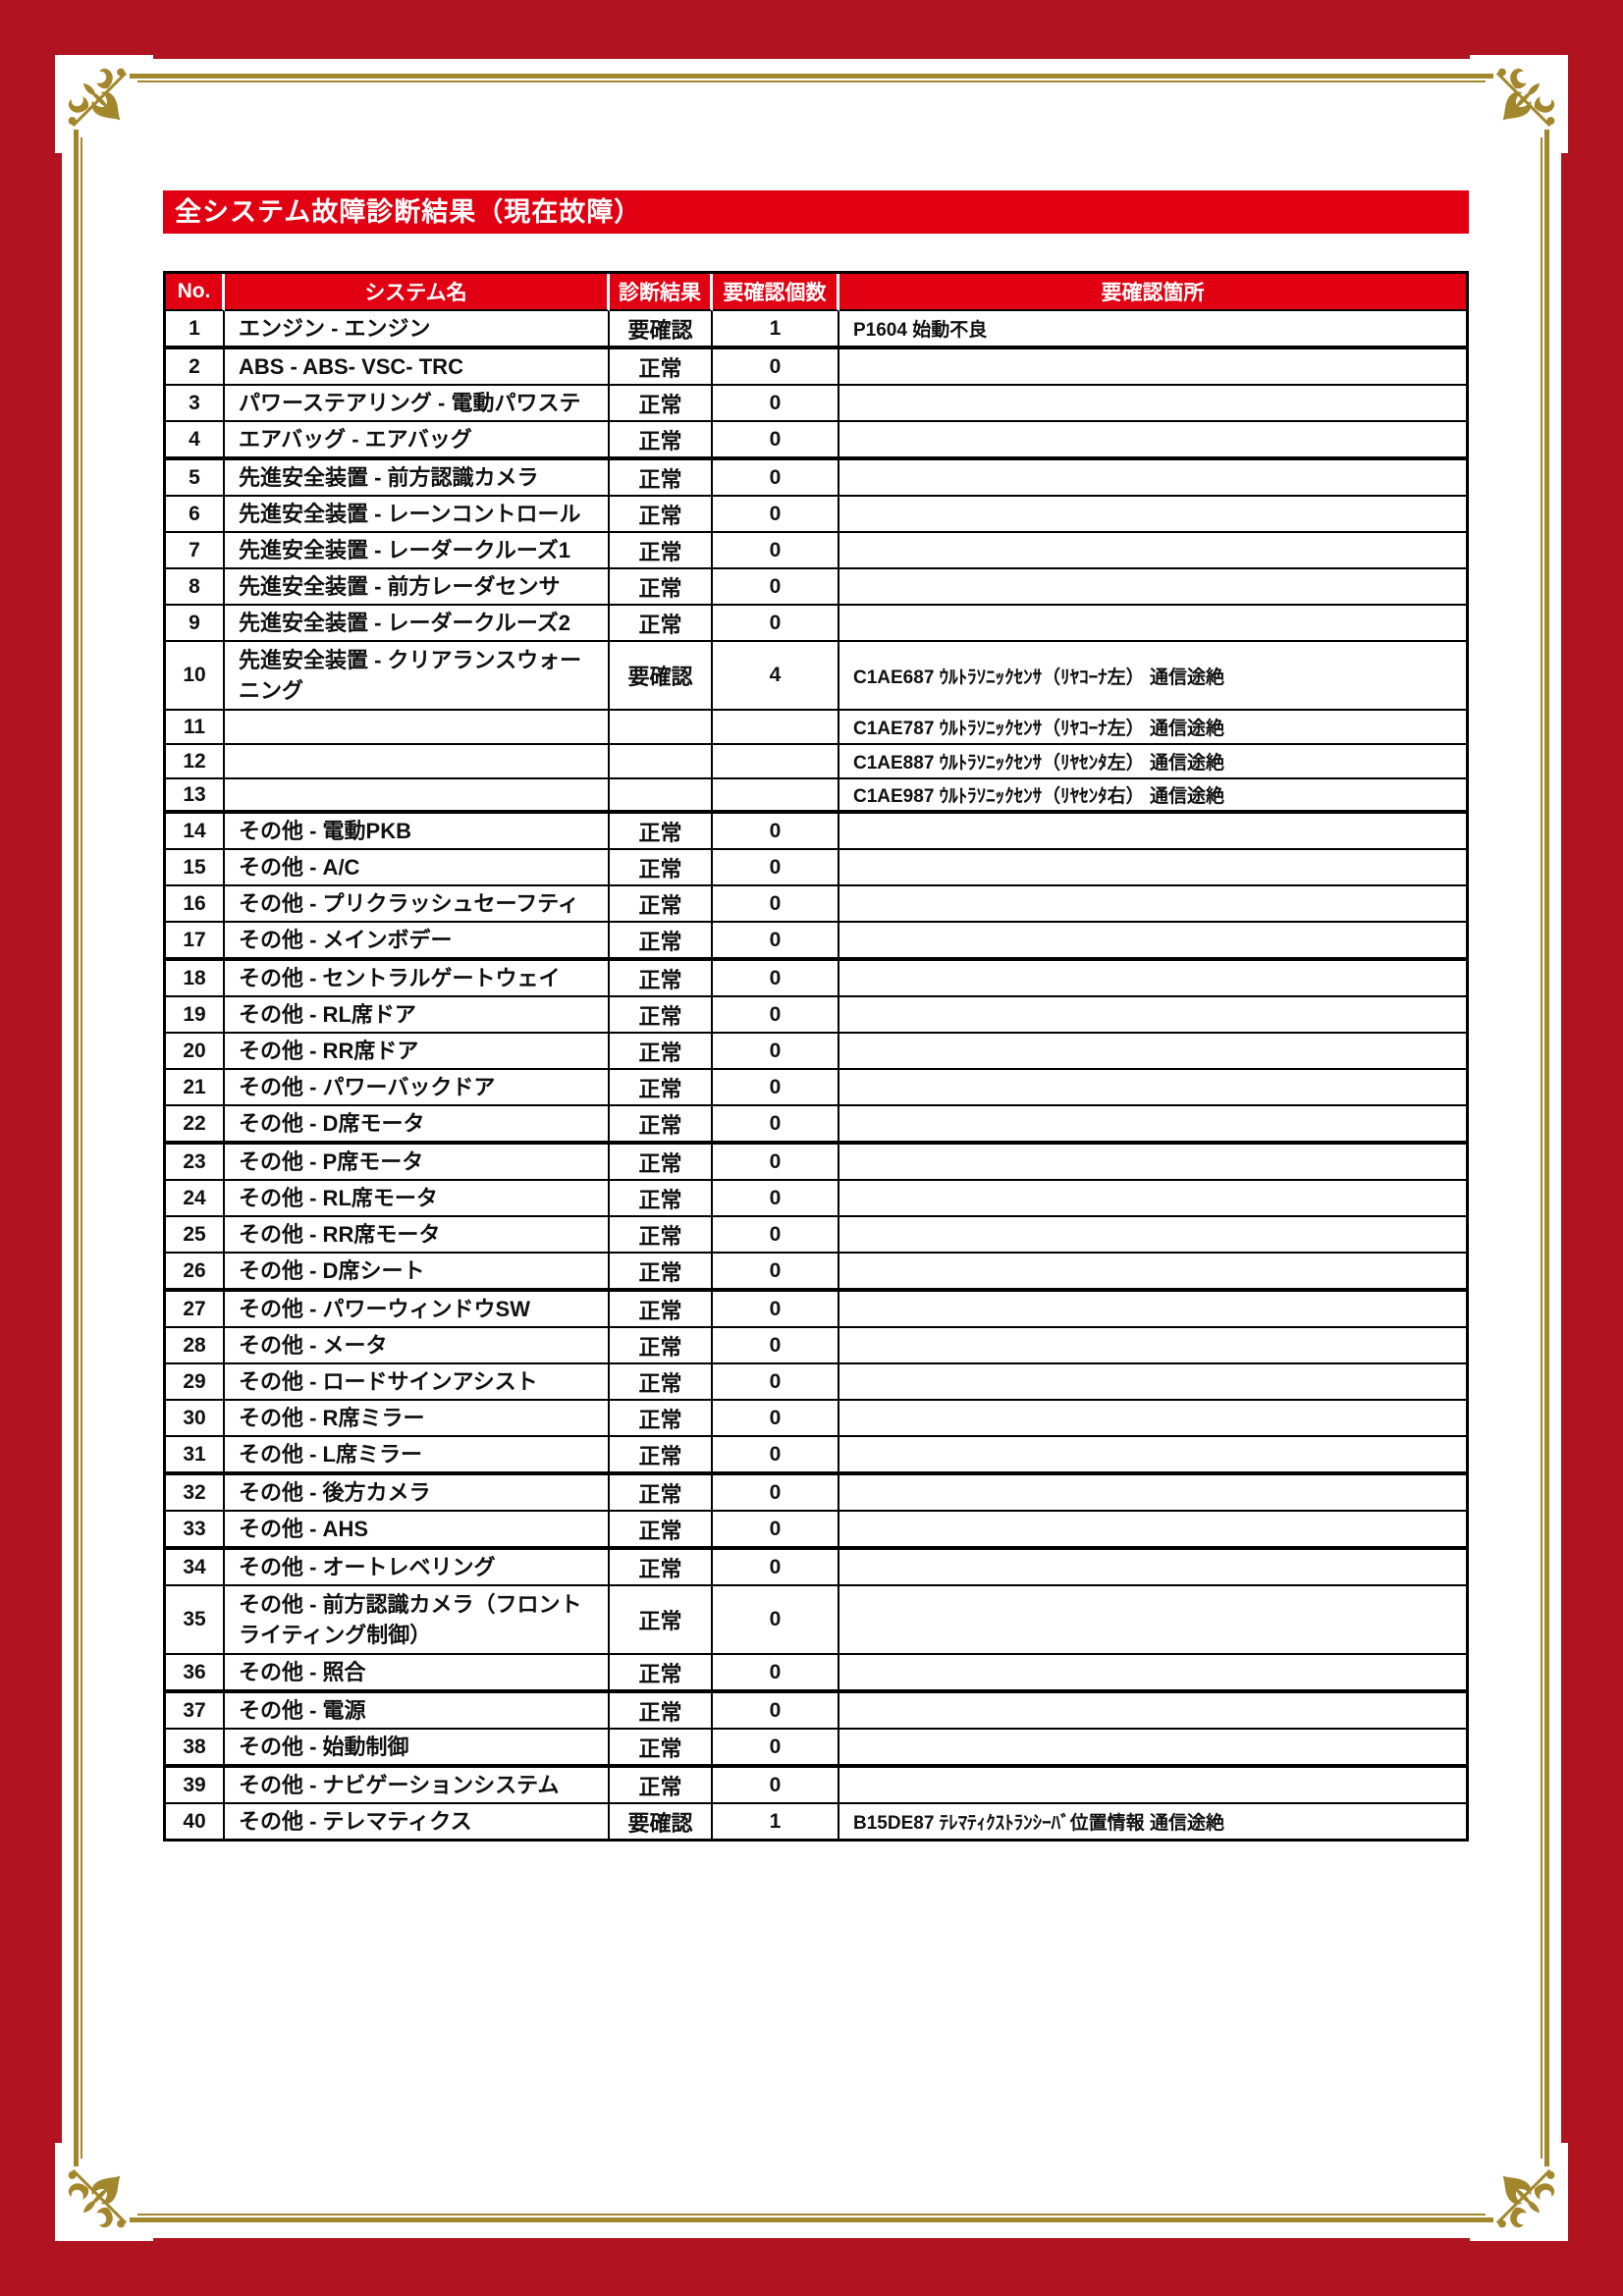 The width and height of the screenshot is (1623, 2296). What do you see at coordinates (196, 441) in the screenshot?
I see `cell-no: 4` at bounding box center [196, 441].